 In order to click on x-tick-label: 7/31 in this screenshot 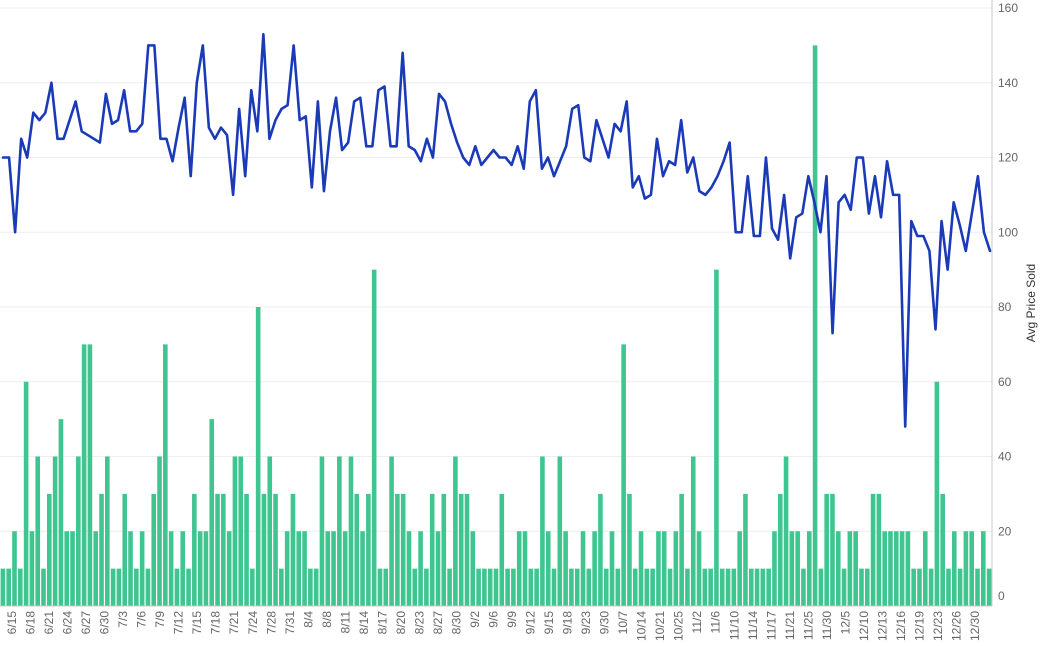, I will do `click(290, 623)`.